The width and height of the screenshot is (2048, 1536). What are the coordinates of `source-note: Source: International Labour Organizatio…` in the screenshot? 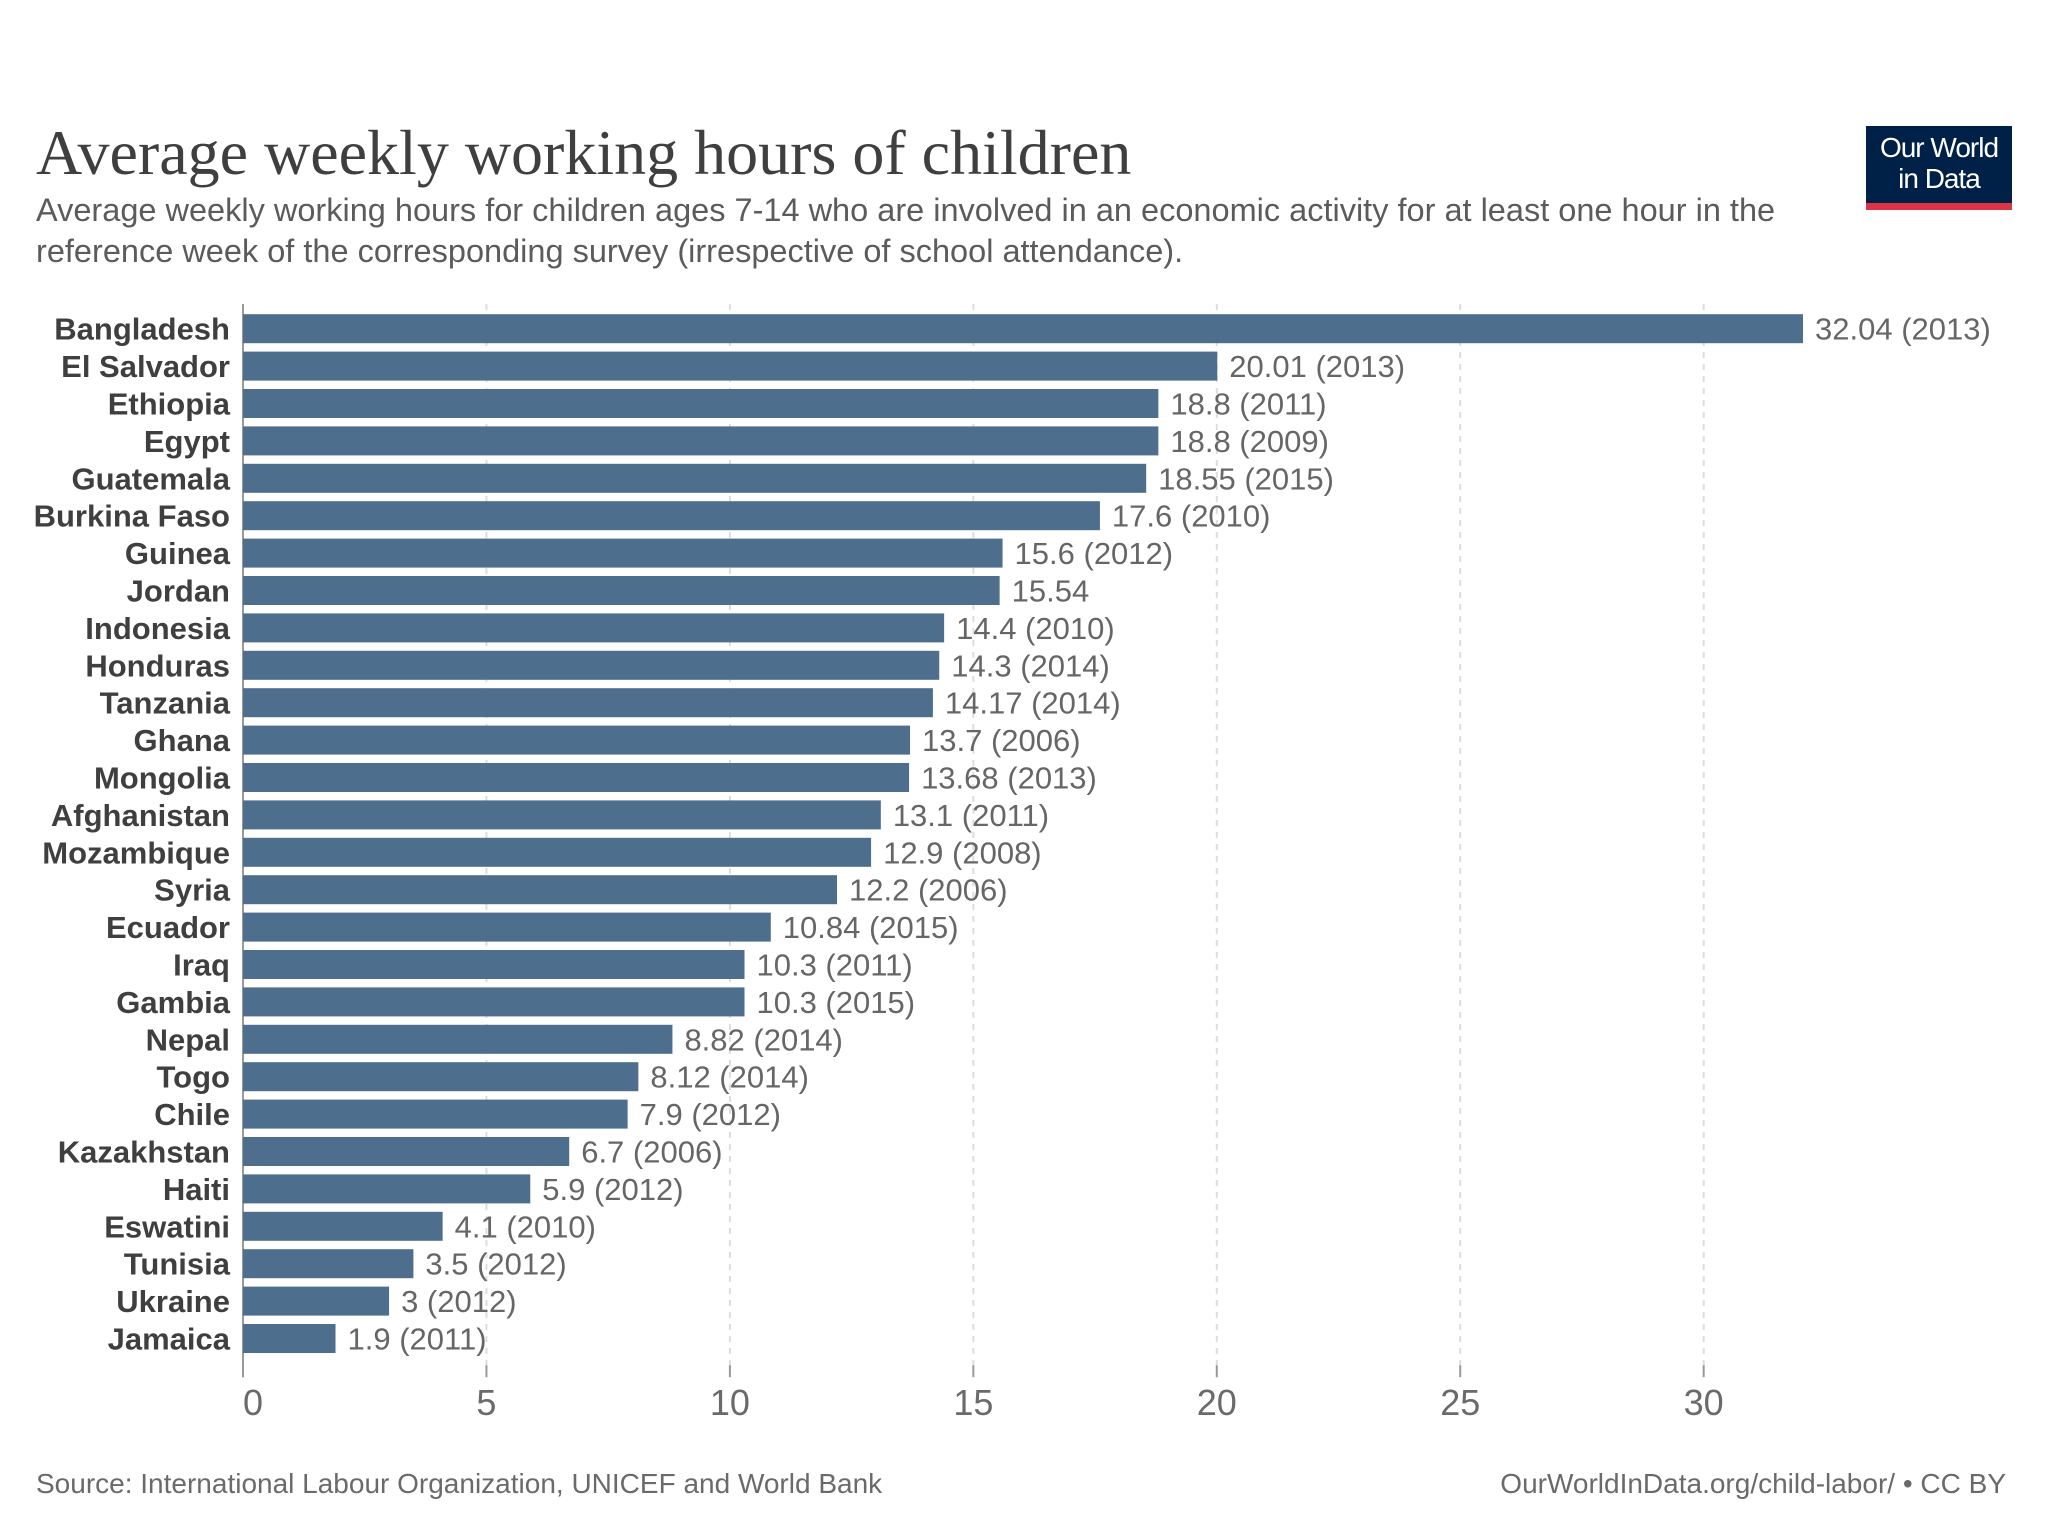 It's located at (459, 1483).